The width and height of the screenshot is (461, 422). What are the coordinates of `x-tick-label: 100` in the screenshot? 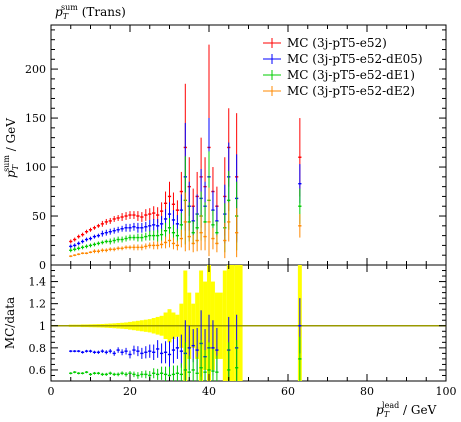 It's located at (446, 391).